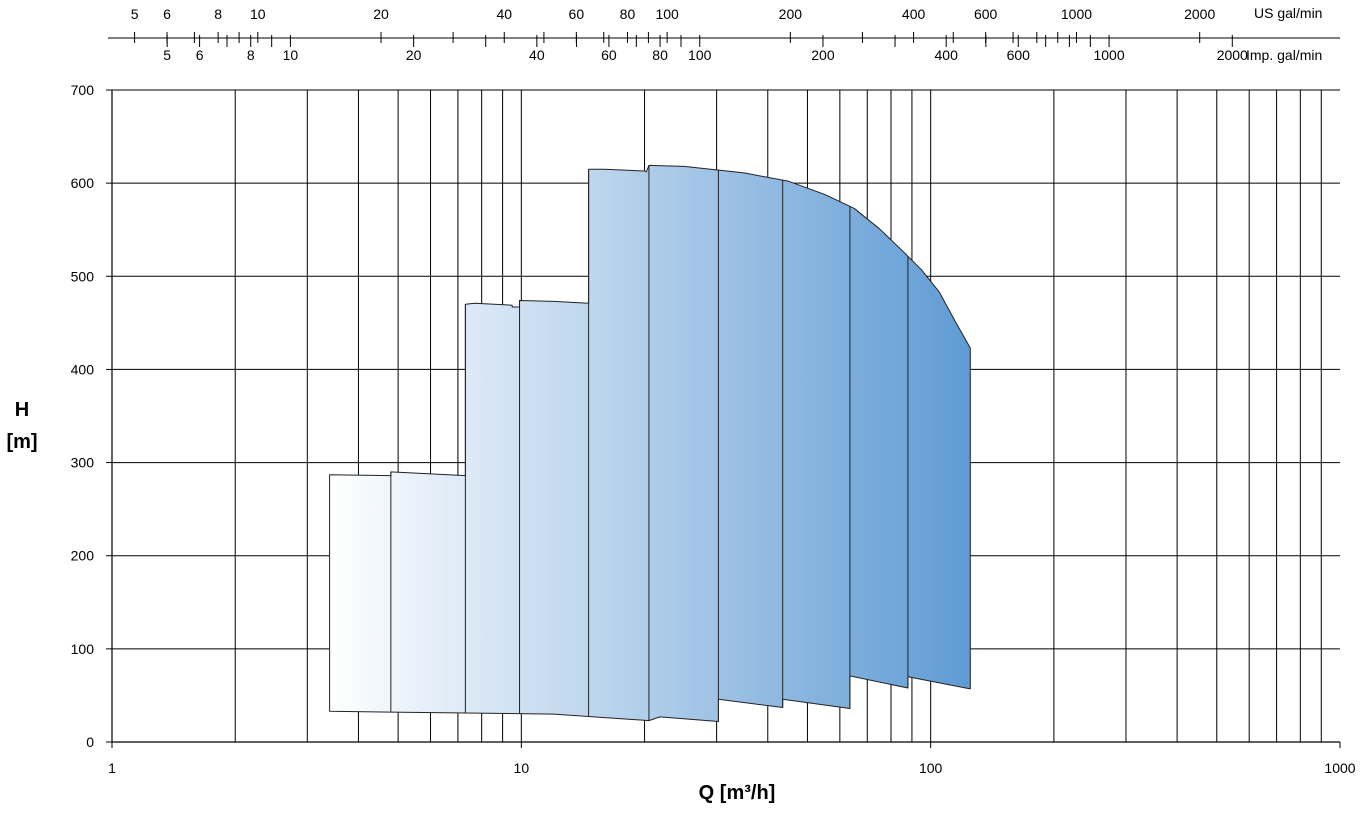 The height and width of the screenshot is (833, 1366). I want to click on y-tick-label: 200, so click(83, 556).